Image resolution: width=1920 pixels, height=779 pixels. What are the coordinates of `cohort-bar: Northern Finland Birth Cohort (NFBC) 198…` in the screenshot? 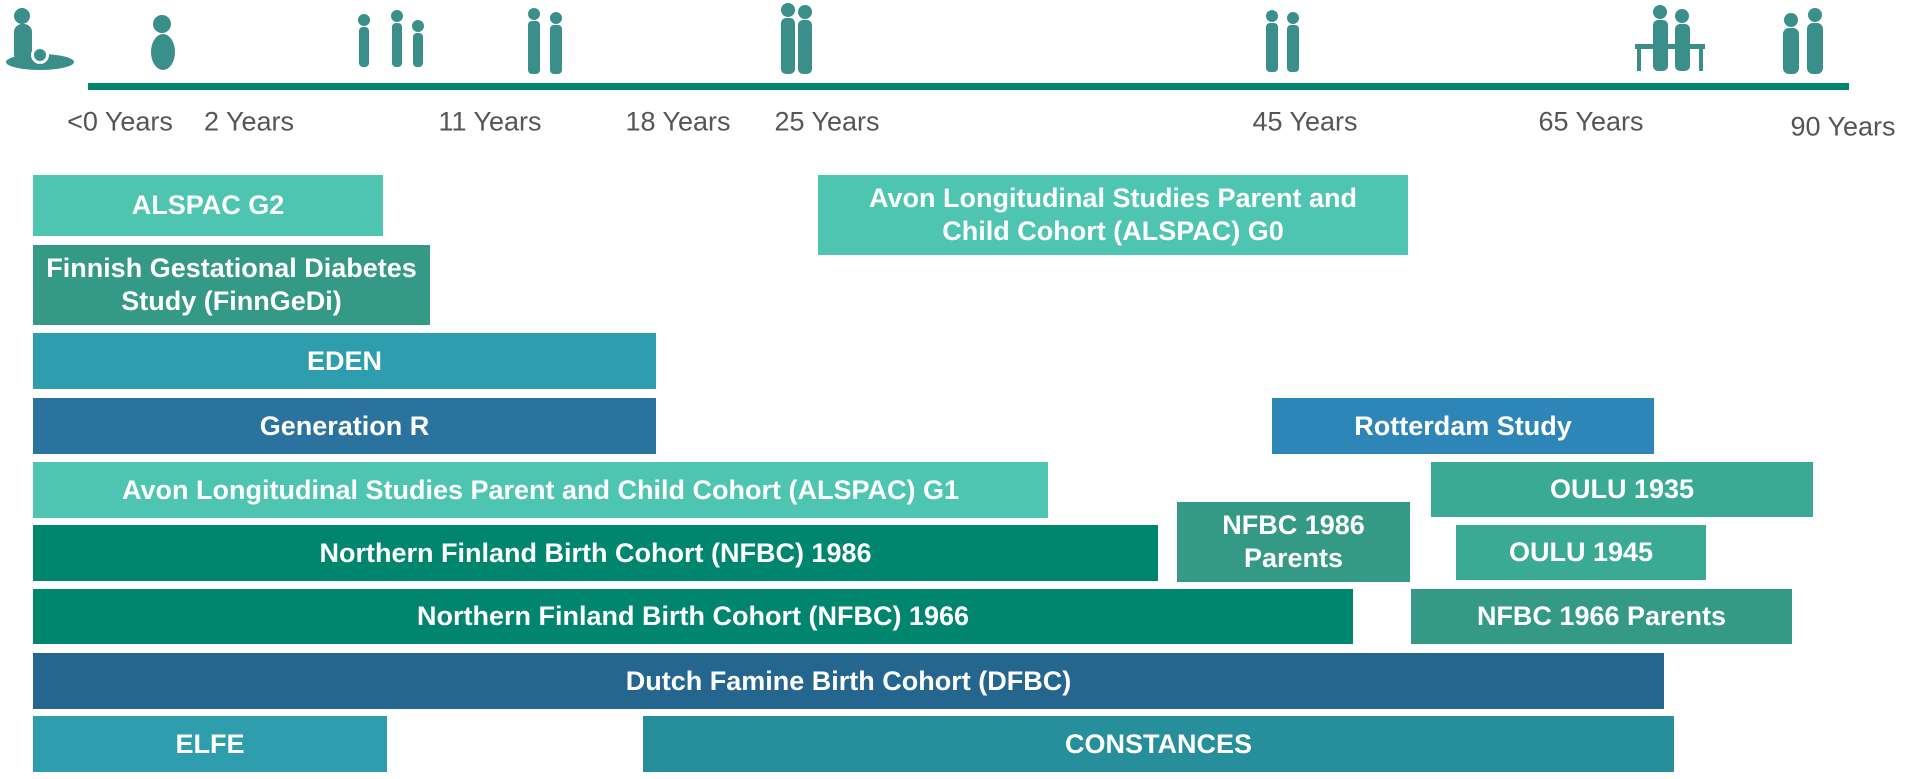 It's located at (595, 553).